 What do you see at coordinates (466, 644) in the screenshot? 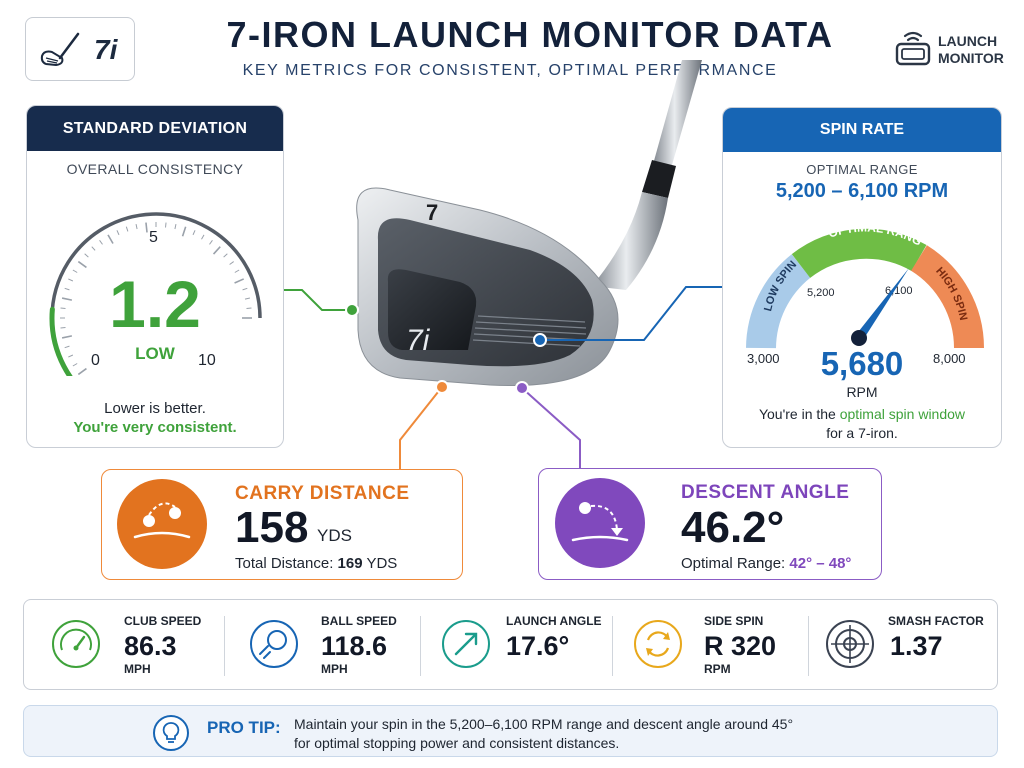
I see `launch-arrow-icon` at bounding box center [466, 644].